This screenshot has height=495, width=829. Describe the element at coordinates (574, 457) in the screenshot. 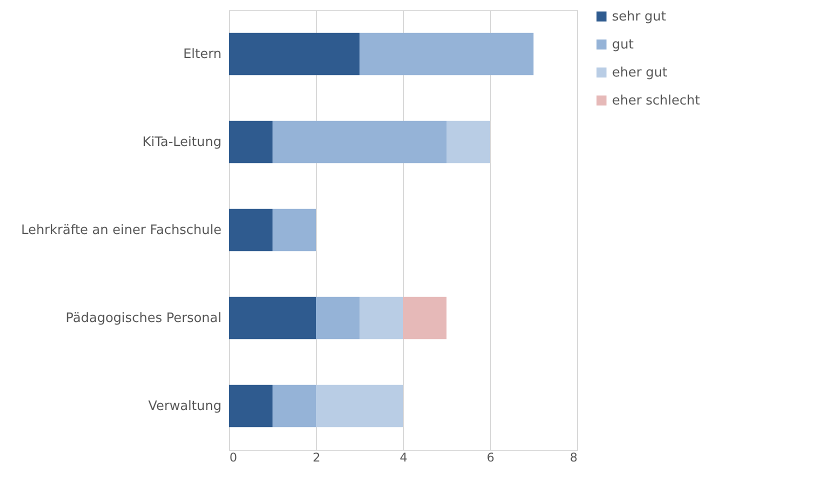

I see `x-tick-label: 8` at that location.